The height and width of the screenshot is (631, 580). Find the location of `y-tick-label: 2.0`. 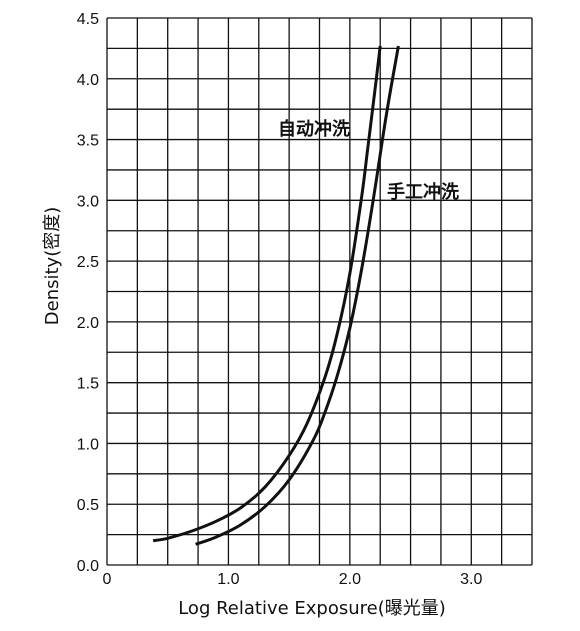

y-tick-label: 2.0 is located at coordinates (88, 323).